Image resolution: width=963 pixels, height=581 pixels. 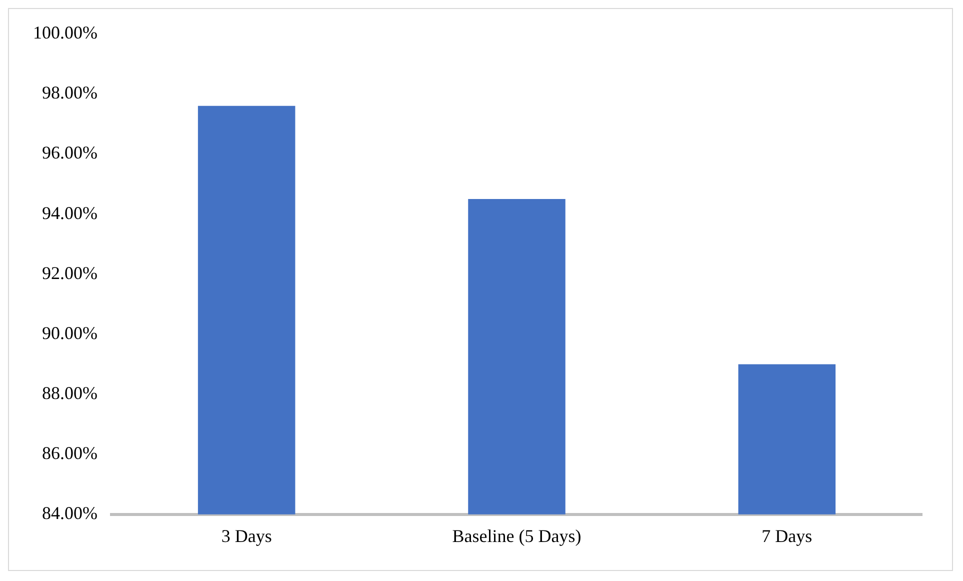 What do you see at coordinates (70, 152) in the screenshot?
I see `y-tick-label: 96.00%` at bounding box center [70, 152].